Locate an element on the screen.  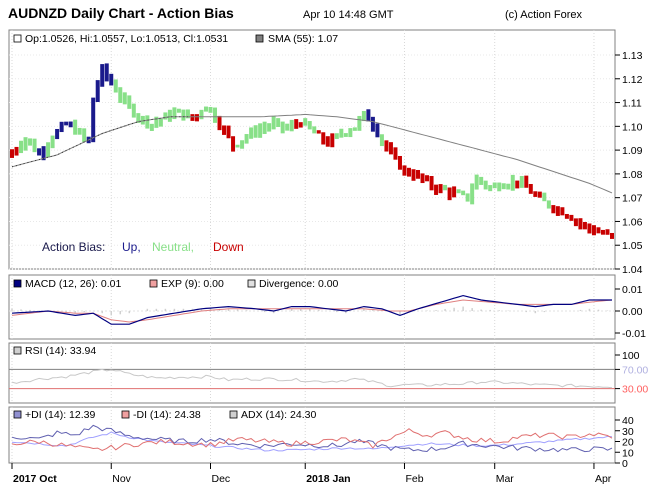
rsi-line is located at coordinates (312, 378).